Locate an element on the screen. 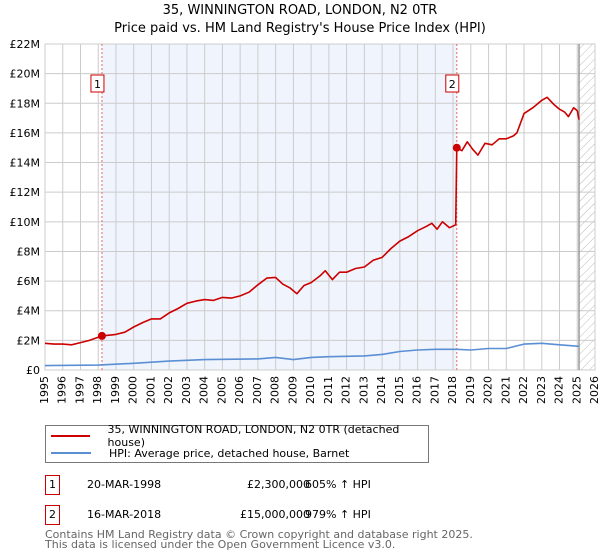  red-line-swatch-icon is located at coordinates (70, 436).